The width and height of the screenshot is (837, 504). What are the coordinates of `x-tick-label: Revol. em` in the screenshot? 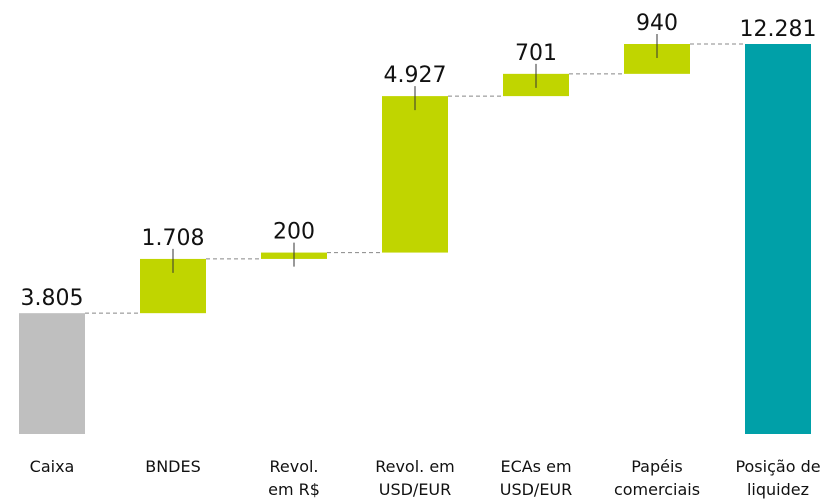 It's located at (415, 466).